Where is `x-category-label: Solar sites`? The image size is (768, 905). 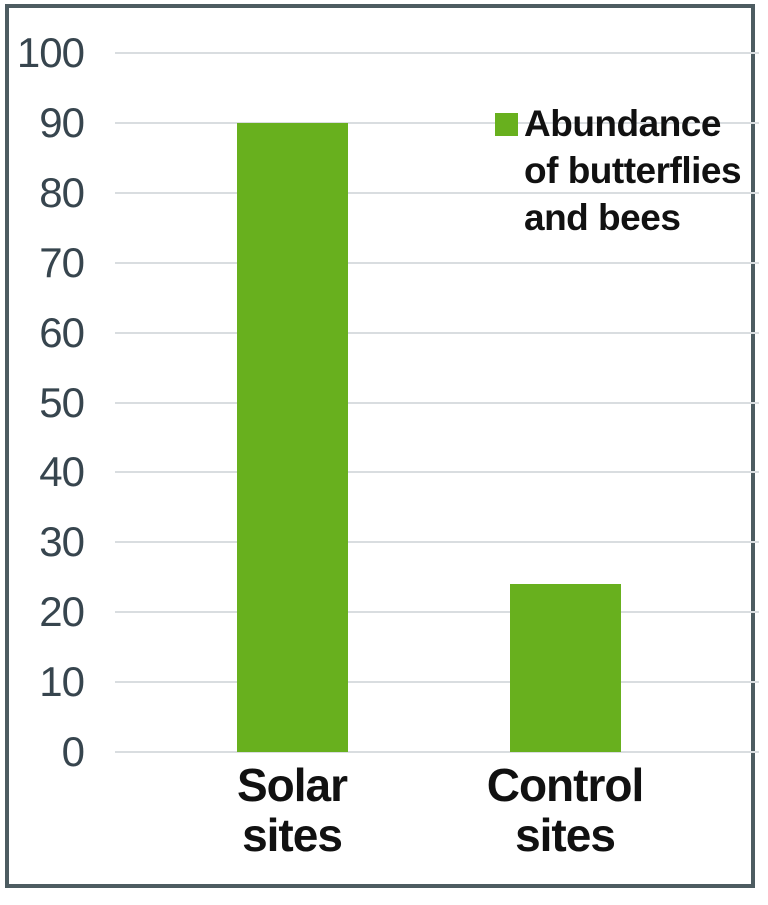
x-category-label: Solar sites is located at coordinates (292, 810).